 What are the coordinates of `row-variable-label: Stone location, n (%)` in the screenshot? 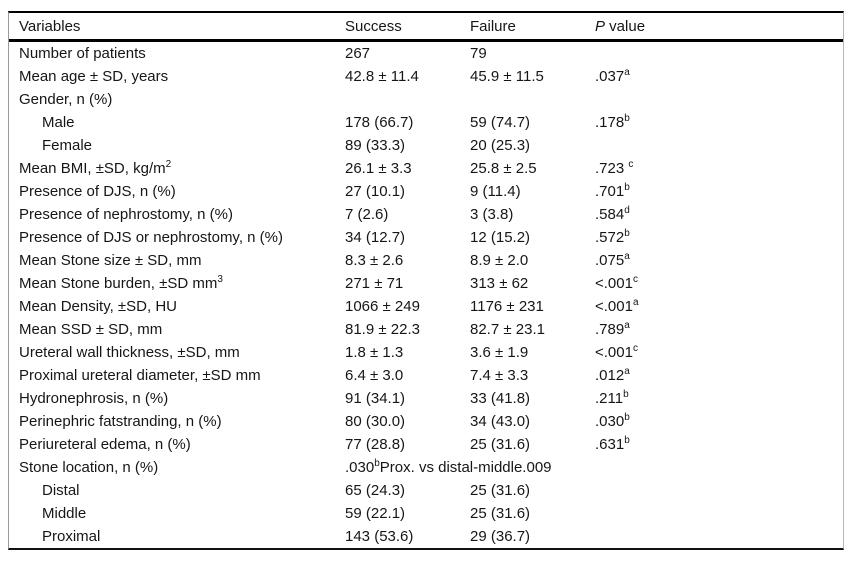 It's located at (177, 467).